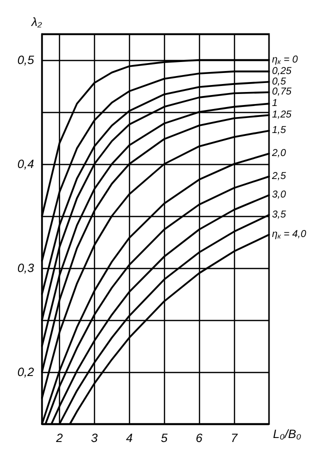 The width and height of the screenshot is (329, 454). I want to click on series-label: 0,75, so click(282, 92).